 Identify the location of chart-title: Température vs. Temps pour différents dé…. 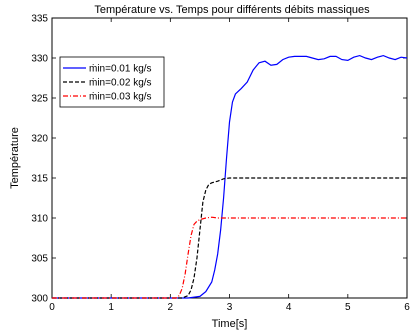
(232, 10).